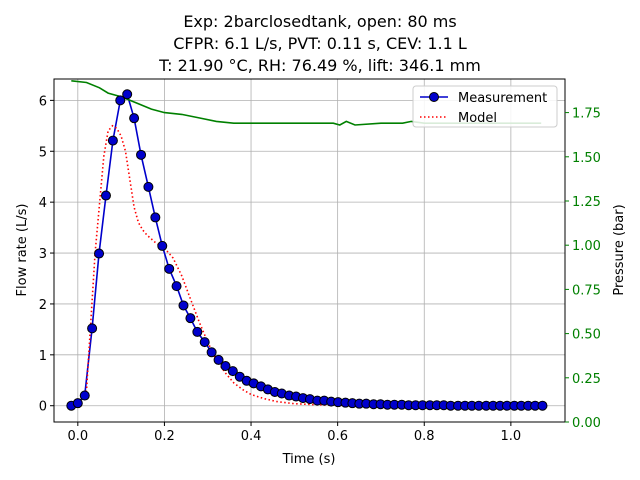 The height and width of the screenshot is (480, 640). What do you see at coordinates (309, 459) in the screenshot?
I see `x-axis-label: Time (s)` at bounding box center [309, 459].